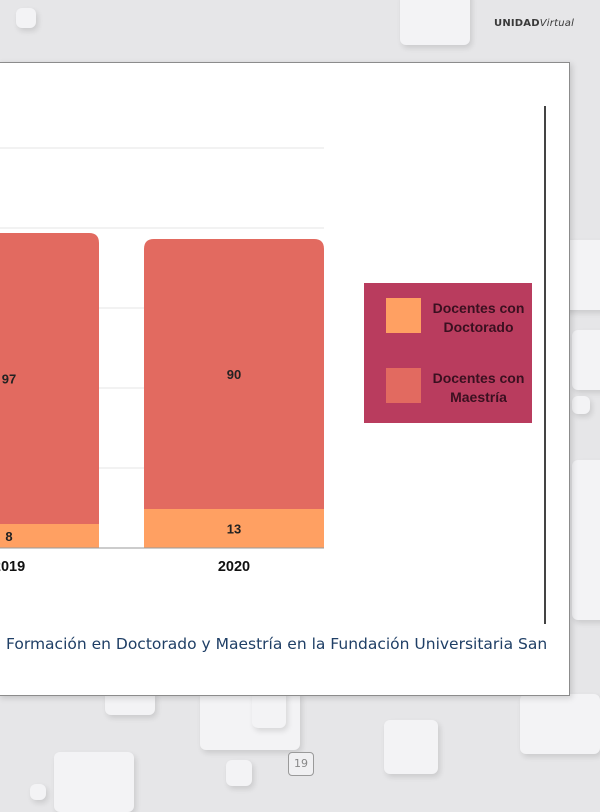  What do you see at coordinates (478, 318) in the screenshot?
I see `legend-label-doctorado: Docentes con Doctorado` at bounding box center [478, 318].